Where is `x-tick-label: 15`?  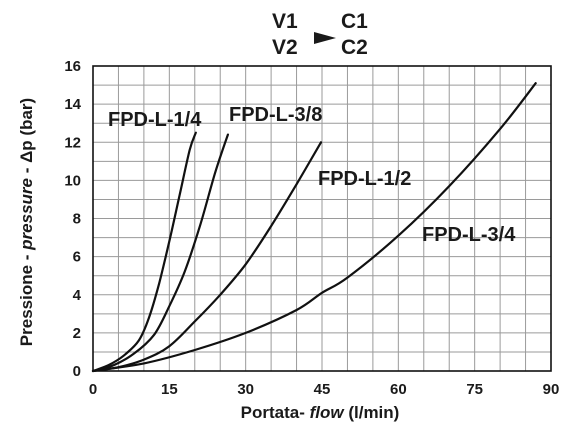
x-tick-label: 15 is located at coordinates (169, 389).